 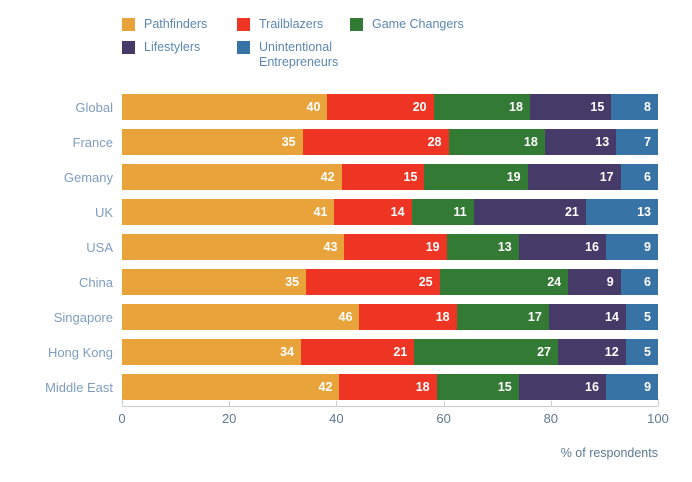 I want to click on x-axis-tick-label: 100, so click(x=658, y=418).